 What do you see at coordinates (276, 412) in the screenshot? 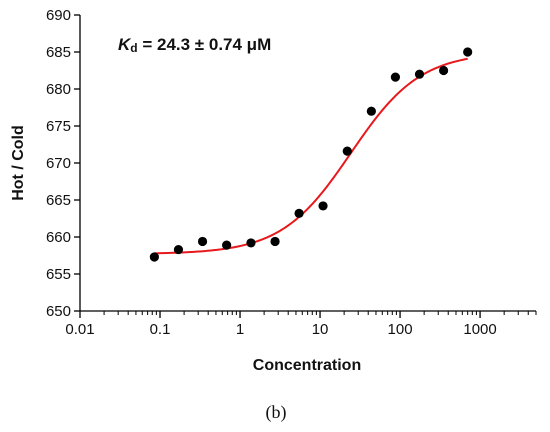
I see `panel-label: (b)` at bounding box center [276, 412].